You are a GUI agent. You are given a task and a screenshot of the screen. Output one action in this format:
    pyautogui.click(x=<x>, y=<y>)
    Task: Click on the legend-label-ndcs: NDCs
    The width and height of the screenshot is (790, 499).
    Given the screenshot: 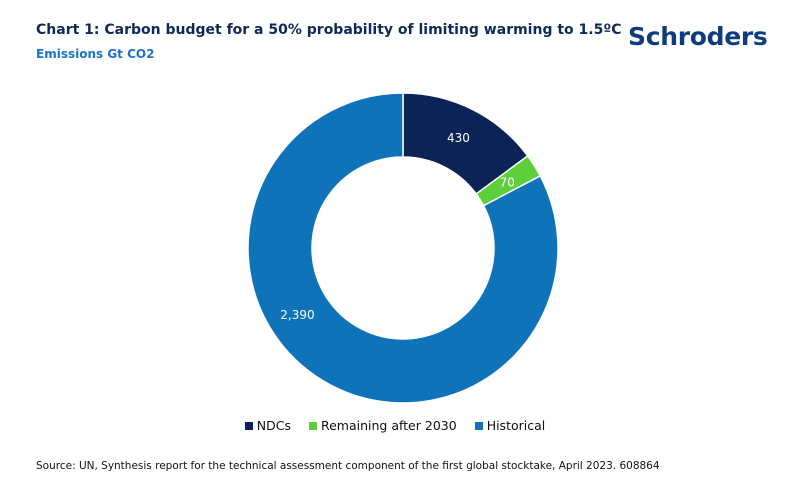 What is the action you would take?
    pyautogui.click(x=273, y=425)
    